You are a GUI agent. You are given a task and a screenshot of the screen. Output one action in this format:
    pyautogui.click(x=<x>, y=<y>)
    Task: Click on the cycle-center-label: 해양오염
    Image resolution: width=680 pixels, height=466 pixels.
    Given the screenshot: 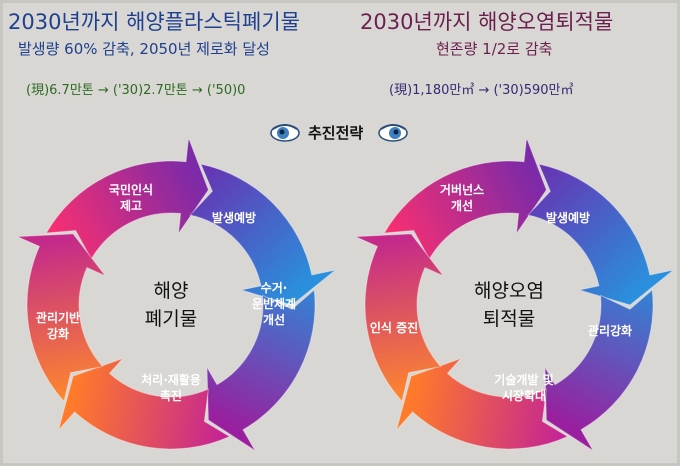 What is the action you would take?
    pyautogui.click(x=509, y=291)
    